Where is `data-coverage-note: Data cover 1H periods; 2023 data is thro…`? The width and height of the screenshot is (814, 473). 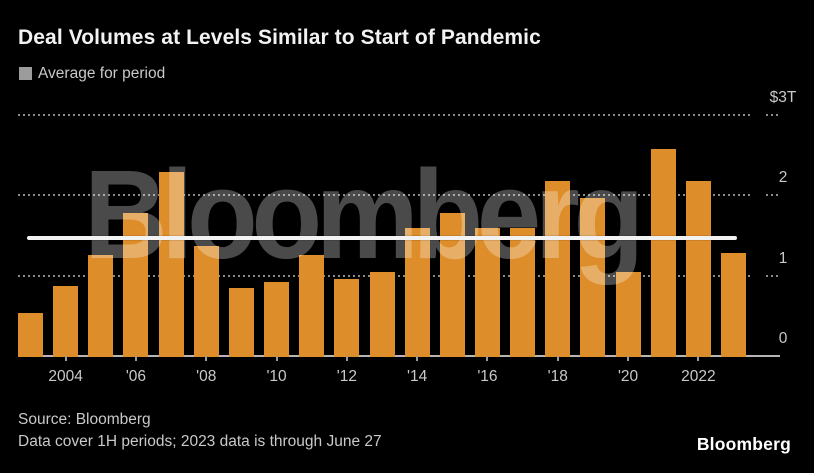
data-coverage-note: Data cover 1H periods; 2023 data is thro… is located at coordinates (200, 441).